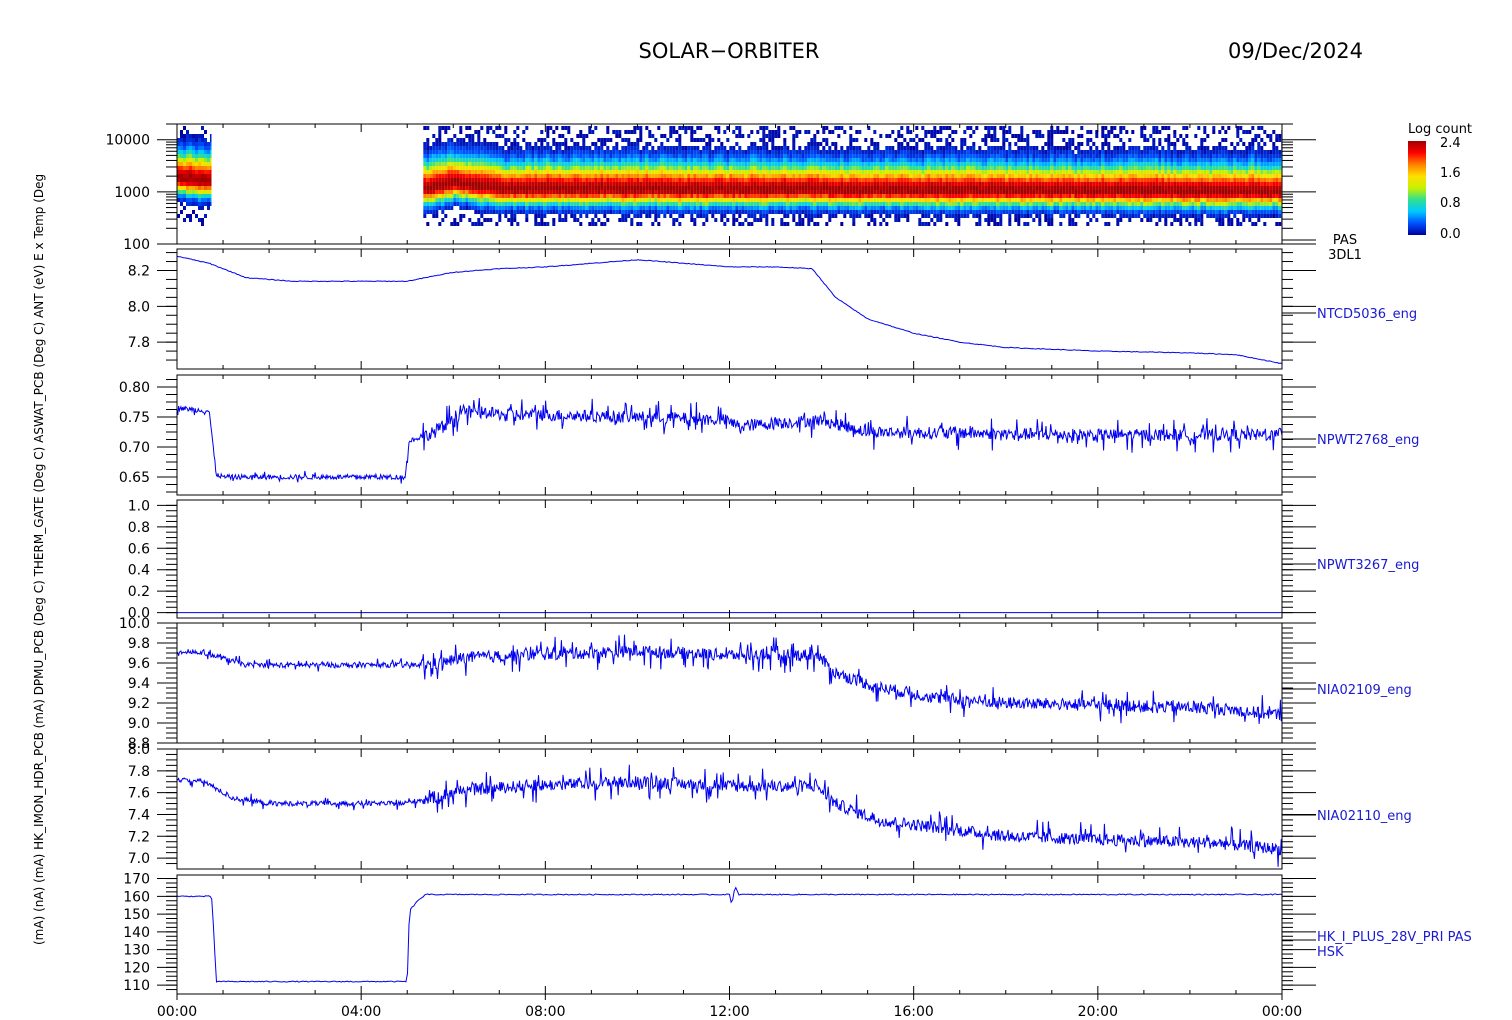  I want to click on date-label: 09/Dec/2024, so click(1295, 51).